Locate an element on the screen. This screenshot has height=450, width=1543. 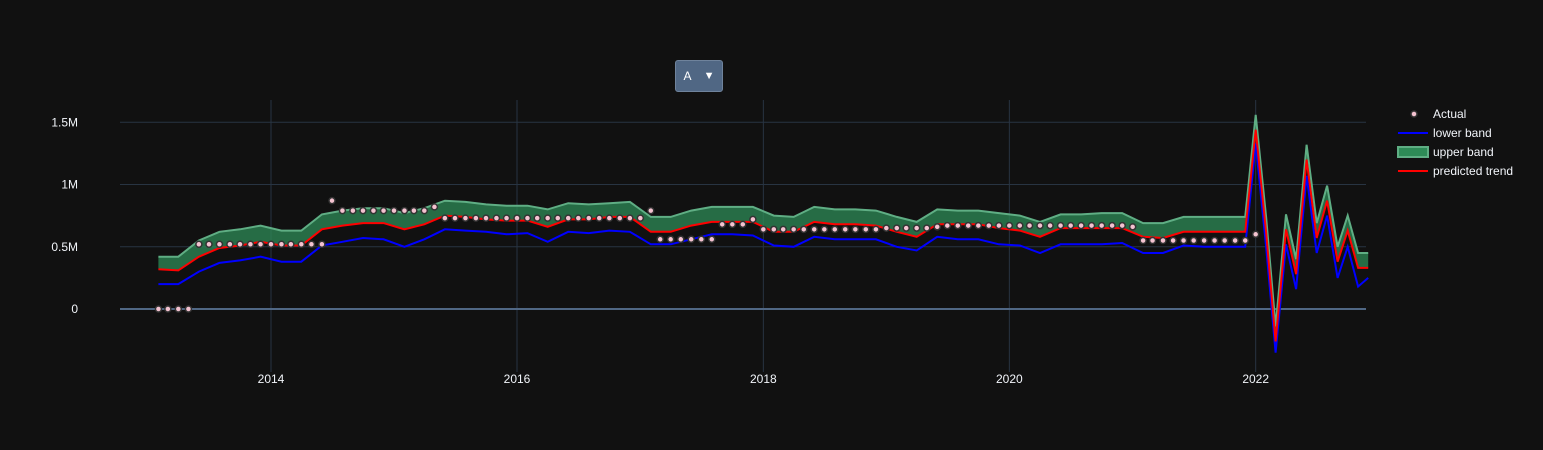
legend-item-actual: Actual is located at coordinates (1438, 114).